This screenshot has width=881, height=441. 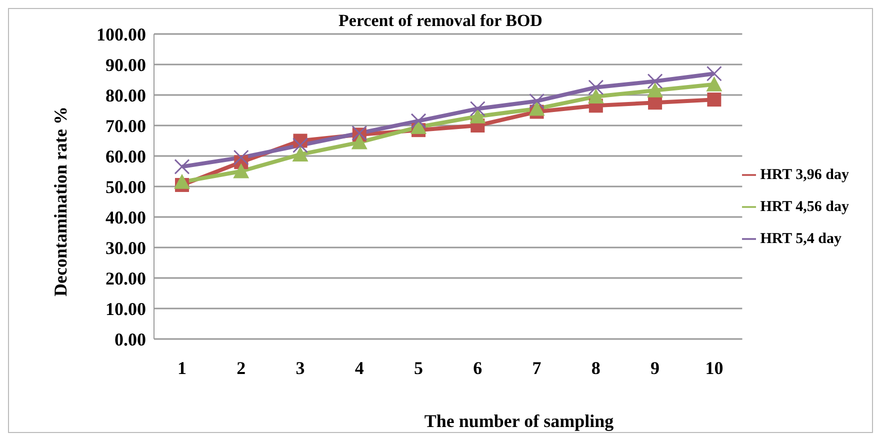 I want to click on legend-label: HRT 3,96 day, so click(x=804, y=174).